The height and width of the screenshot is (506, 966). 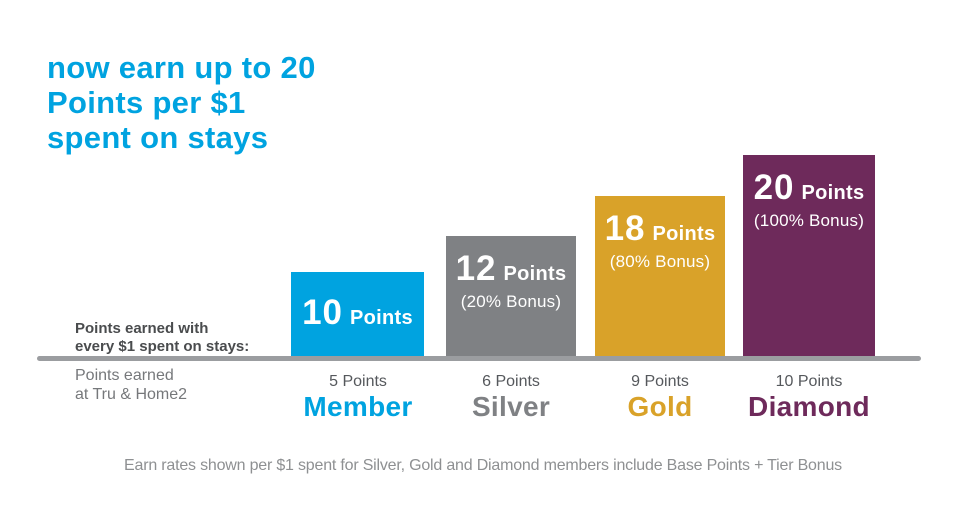 I want to click on base-earn-axis-label: Points earned at Tru & Home2, so click(x=131, y=385).